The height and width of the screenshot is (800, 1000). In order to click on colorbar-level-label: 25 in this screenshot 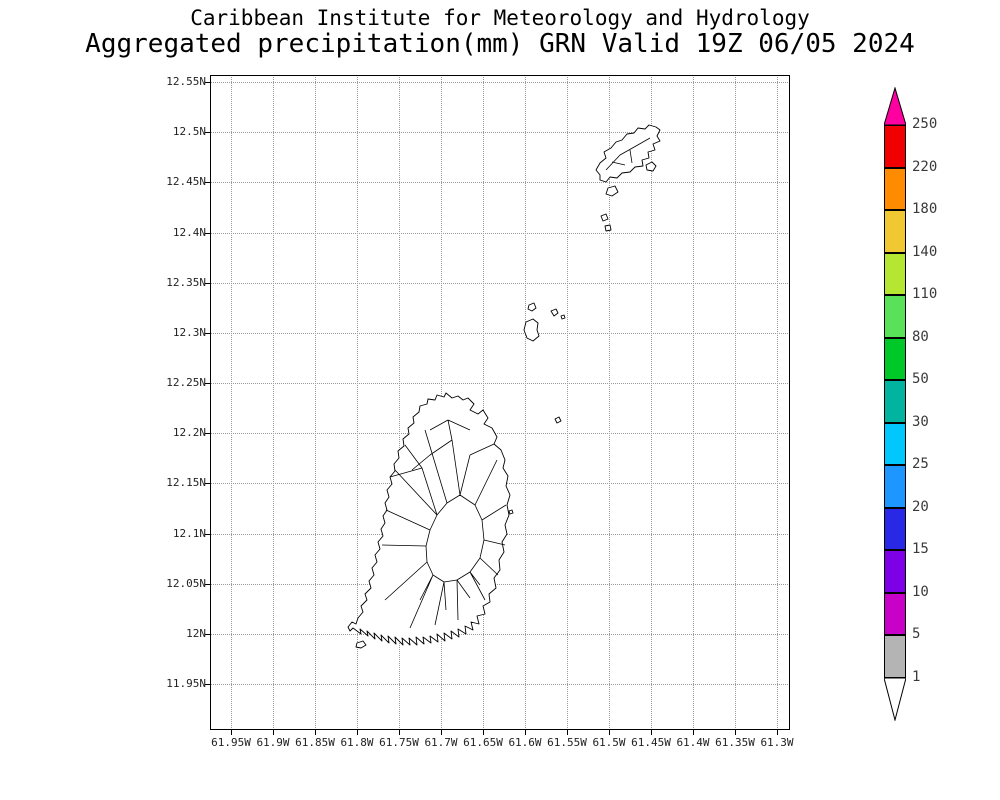, I will do `click(920, 464)`.